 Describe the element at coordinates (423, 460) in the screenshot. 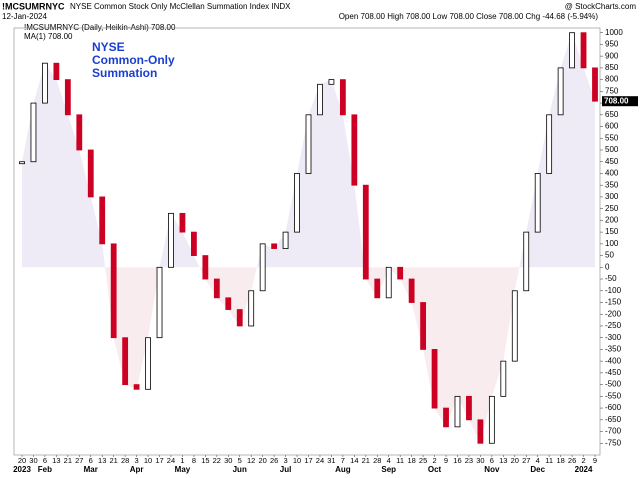

I see `x-tick-label: 25` at that location.